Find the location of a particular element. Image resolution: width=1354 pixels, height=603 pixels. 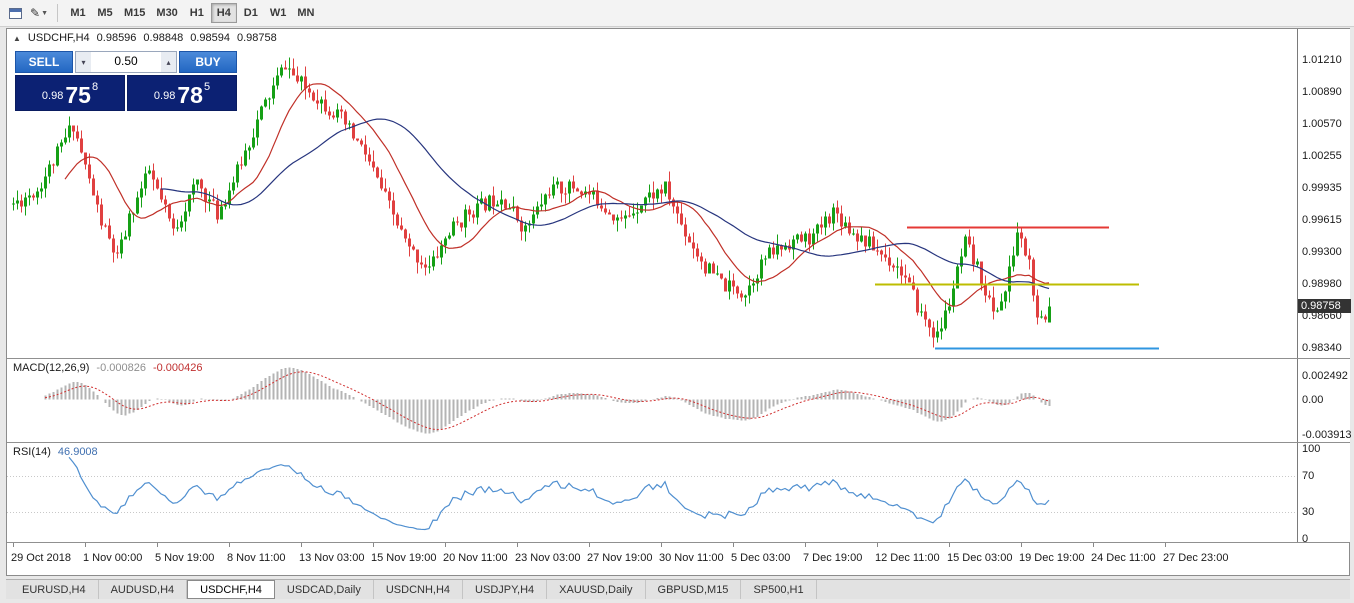

timeframe-button-w1: W1 is located at coordinates (278, 13).